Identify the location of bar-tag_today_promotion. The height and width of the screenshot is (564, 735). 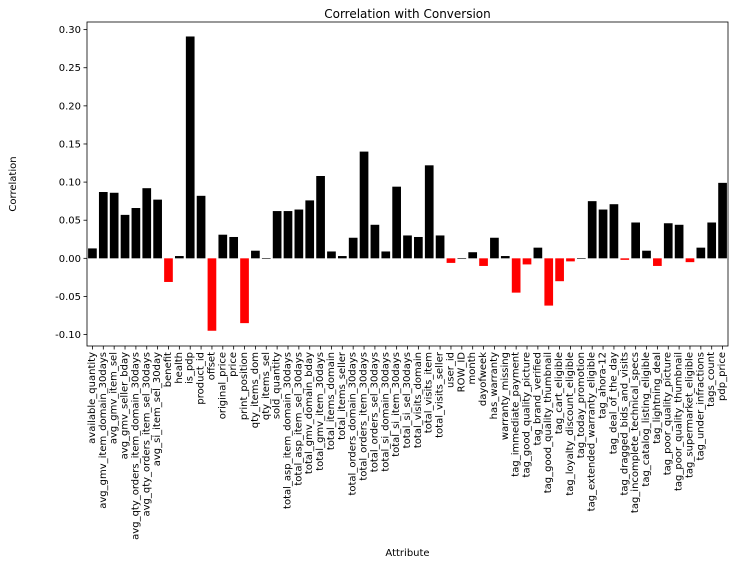
(581, 258).